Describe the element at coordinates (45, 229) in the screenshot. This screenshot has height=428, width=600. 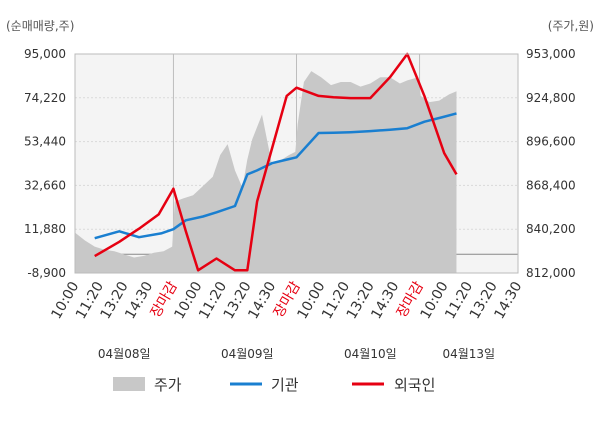
I see `left-tick-label: 11,880` at that location.